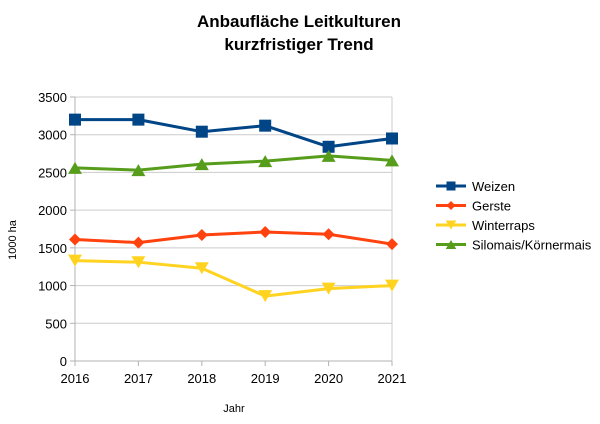  I want to click on series-line-winterraps, so click(233, 278).